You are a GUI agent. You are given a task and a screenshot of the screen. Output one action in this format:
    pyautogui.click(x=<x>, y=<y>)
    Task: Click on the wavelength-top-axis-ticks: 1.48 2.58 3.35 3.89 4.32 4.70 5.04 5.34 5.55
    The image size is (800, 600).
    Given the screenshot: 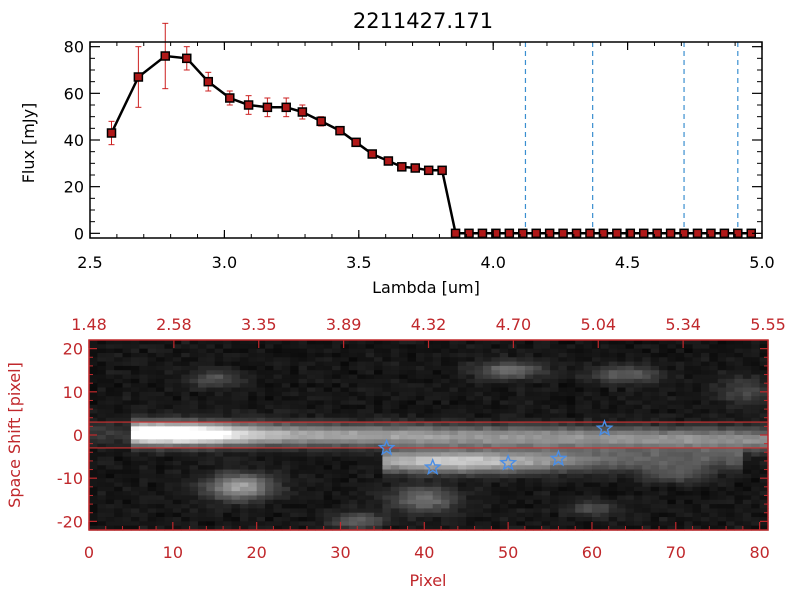 What is the action you would take?
    pyautogui.click(x=428, y=331)
    